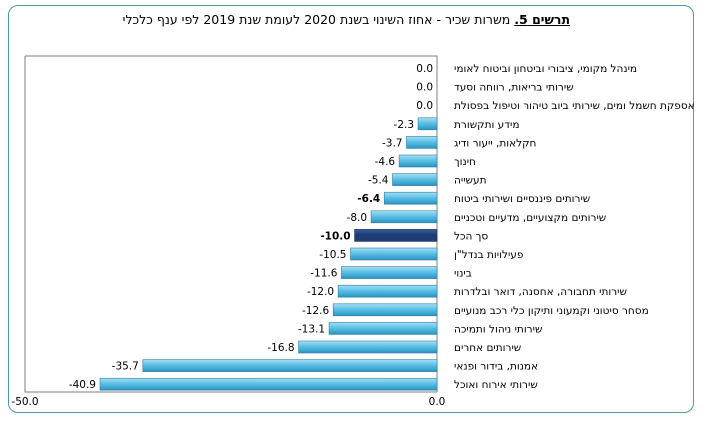  What do you see at coordinates (540, 292) in the screenshot?
I see `category-label: שירותי תחבורה, אחסנה, דואר ובלדרות` at bounding box center [540, 292].